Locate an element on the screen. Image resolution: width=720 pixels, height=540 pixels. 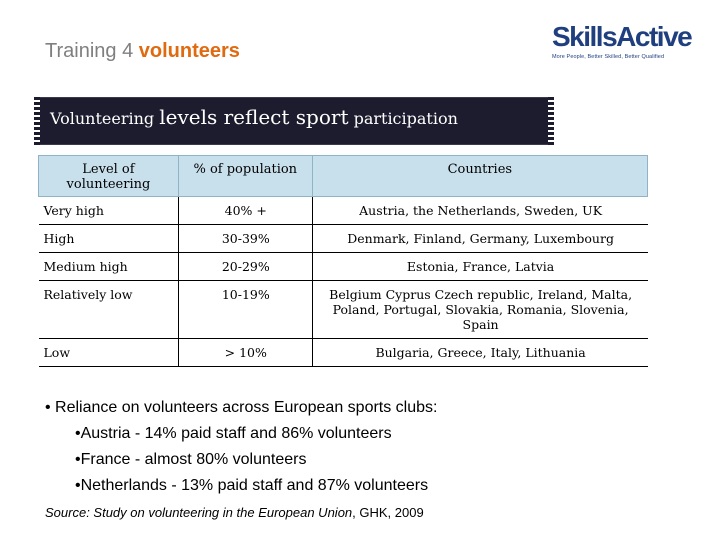
title-prefix: Training 4 is located at coordinates (89, 51).